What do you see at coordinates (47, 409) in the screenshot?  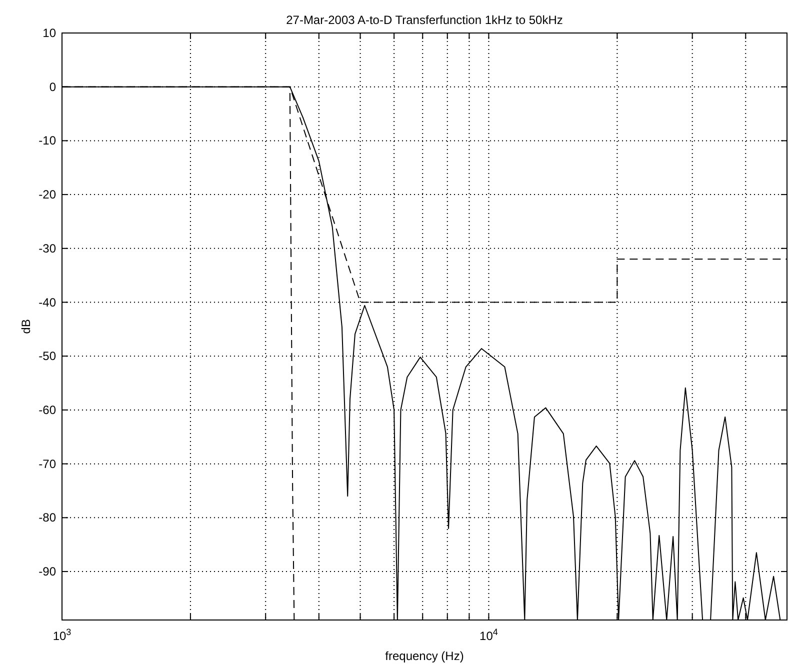 I see `y-tick-label: -60` at bounding box center [47, 409].